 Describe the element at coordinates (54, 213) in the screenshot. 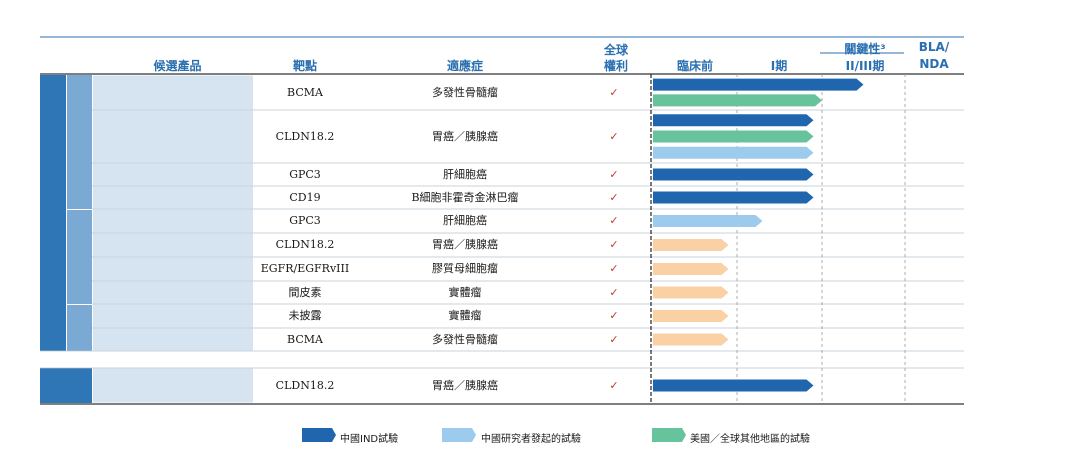

I see `category-cell-therapy: 細胞療法` at that location.